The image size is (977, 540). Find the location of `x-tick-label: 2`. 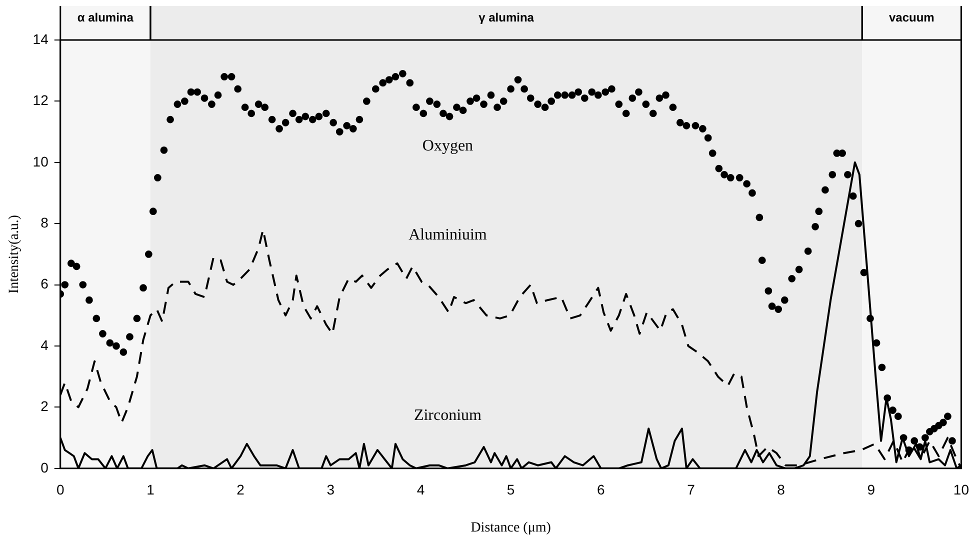

x-tick-label: 2 is located at coordinates (240, 490).